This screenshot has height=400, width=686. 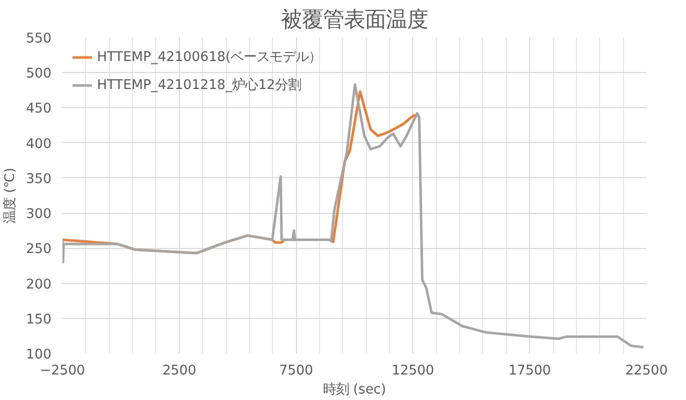 What do you see at coordinates (646, 371) in the screenshot?
I see `x-tick-label: 22500` at bounding box center [646, 371].